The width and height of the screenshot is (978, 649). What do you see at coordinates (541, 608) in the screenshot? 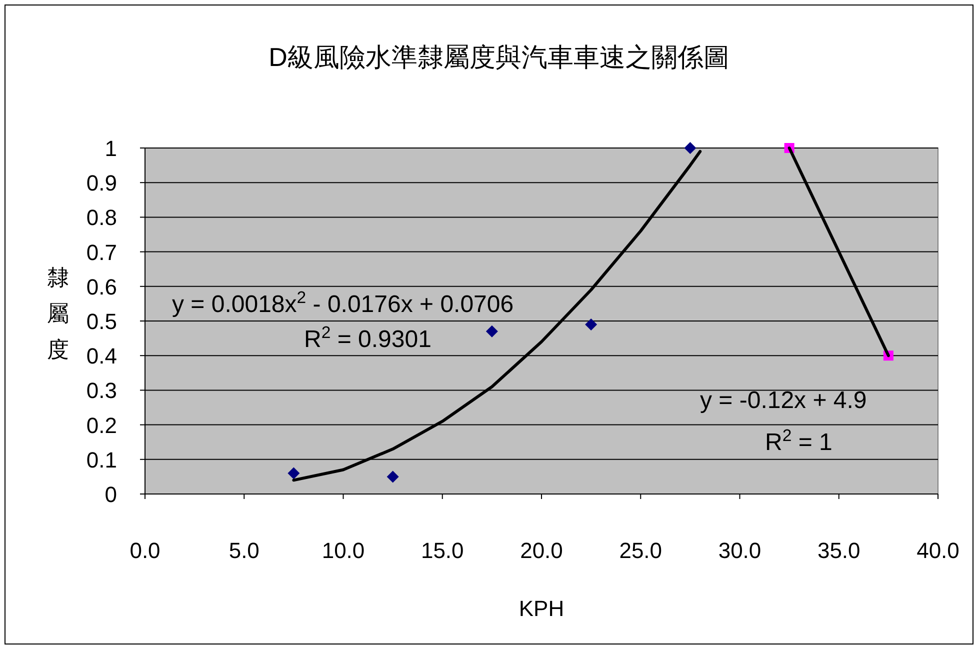
I see `x-axis-title: KPH` at bounding box center [541, 608].